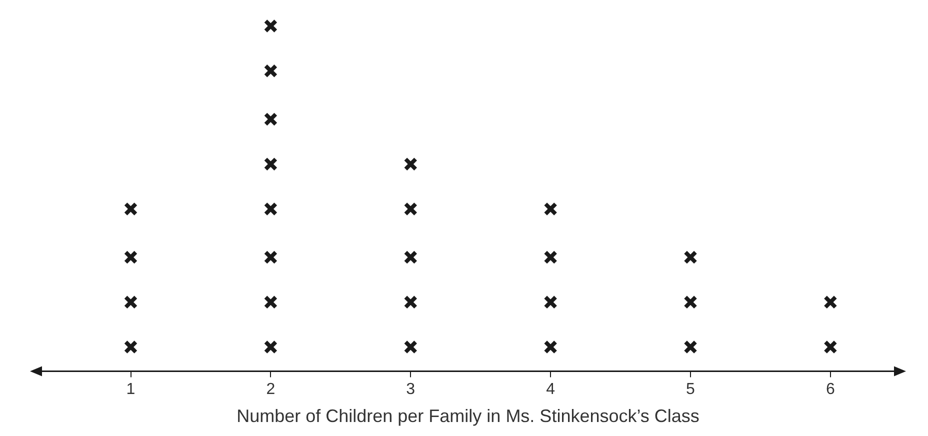 The width and height of the screenshot is (928, 436). What do you see at coordinates (468, 416) in the screenshot?
I see `x-axis-title: Number of Children per Family in Ms. Stinkensock’s Class` at bounding box center [468, 416].